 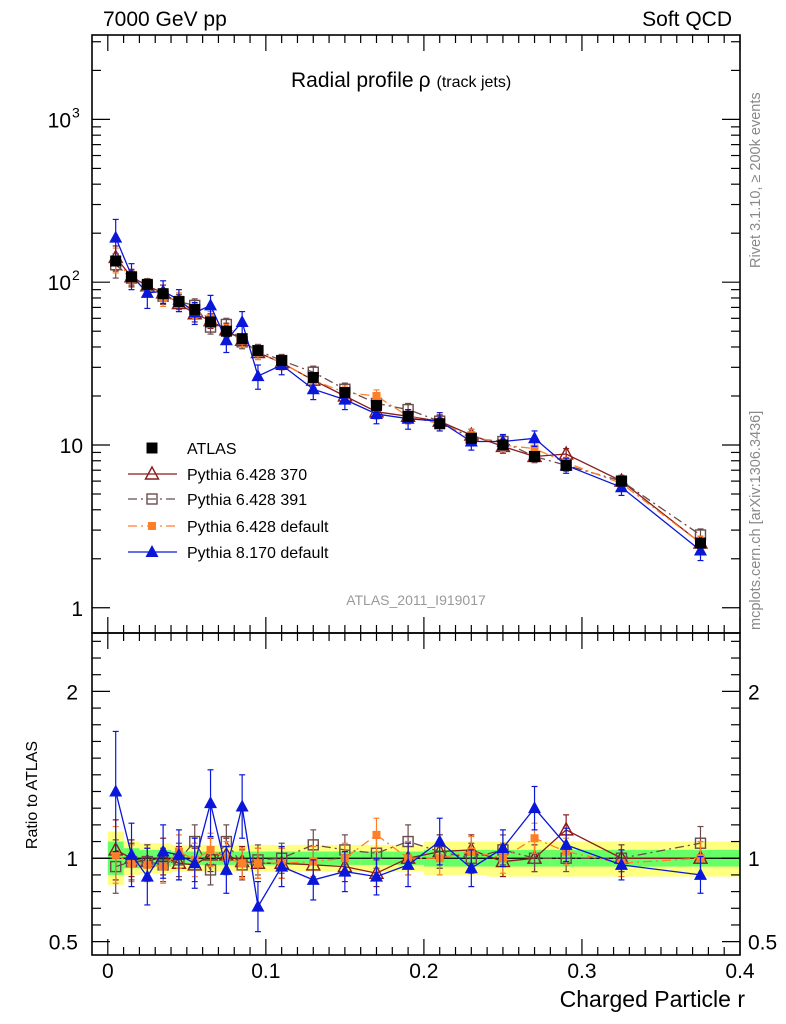 I want to click on legend-label-p8def: Pythia 8.170 default, so click(x=258, y=553).